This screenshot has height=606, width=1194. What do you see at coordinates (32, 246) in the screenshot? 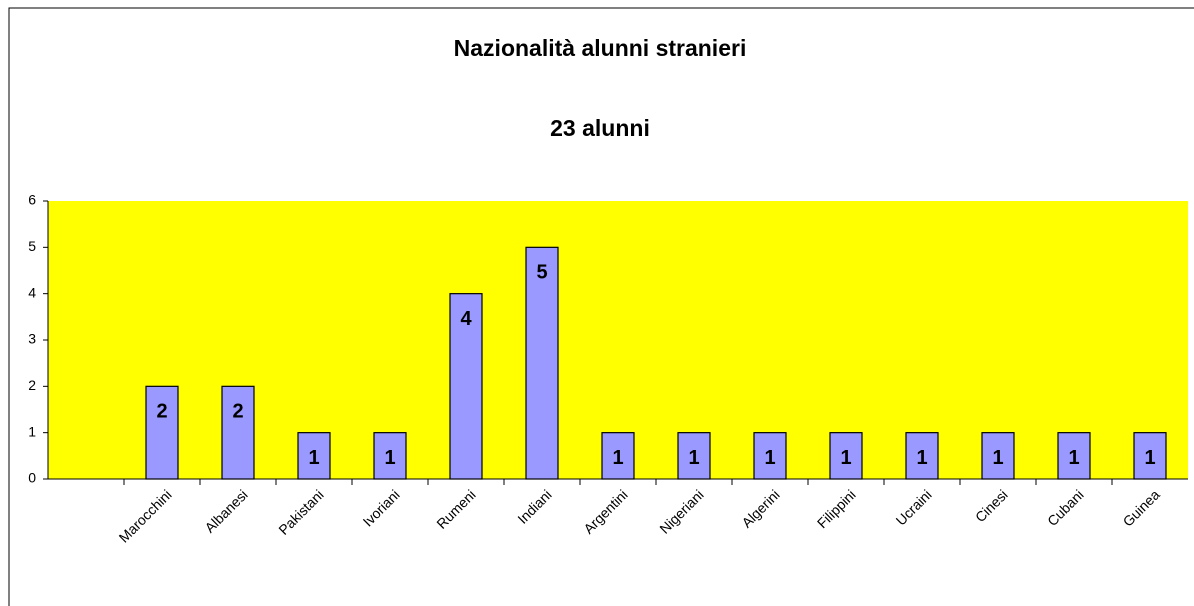
I see `y-tick-label: 5` at bounding box center [32, 246].